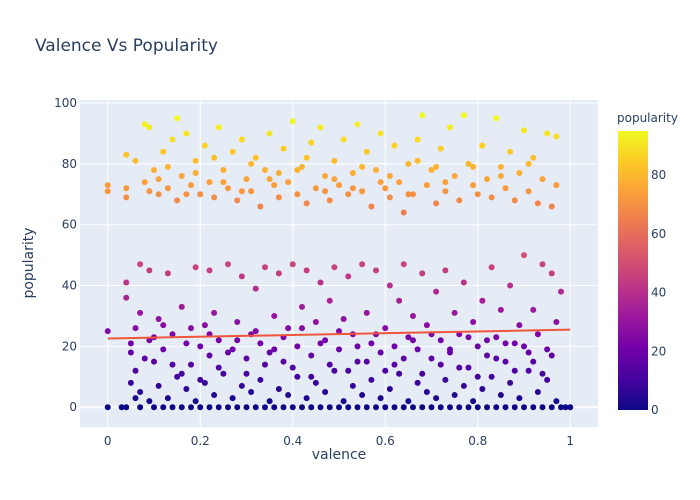  What do you see at coordinates (658, 292) in the screenshot?
I see `colorbar-tick-labels: 0 20 40 60 80` at bounding box center [658, 292].